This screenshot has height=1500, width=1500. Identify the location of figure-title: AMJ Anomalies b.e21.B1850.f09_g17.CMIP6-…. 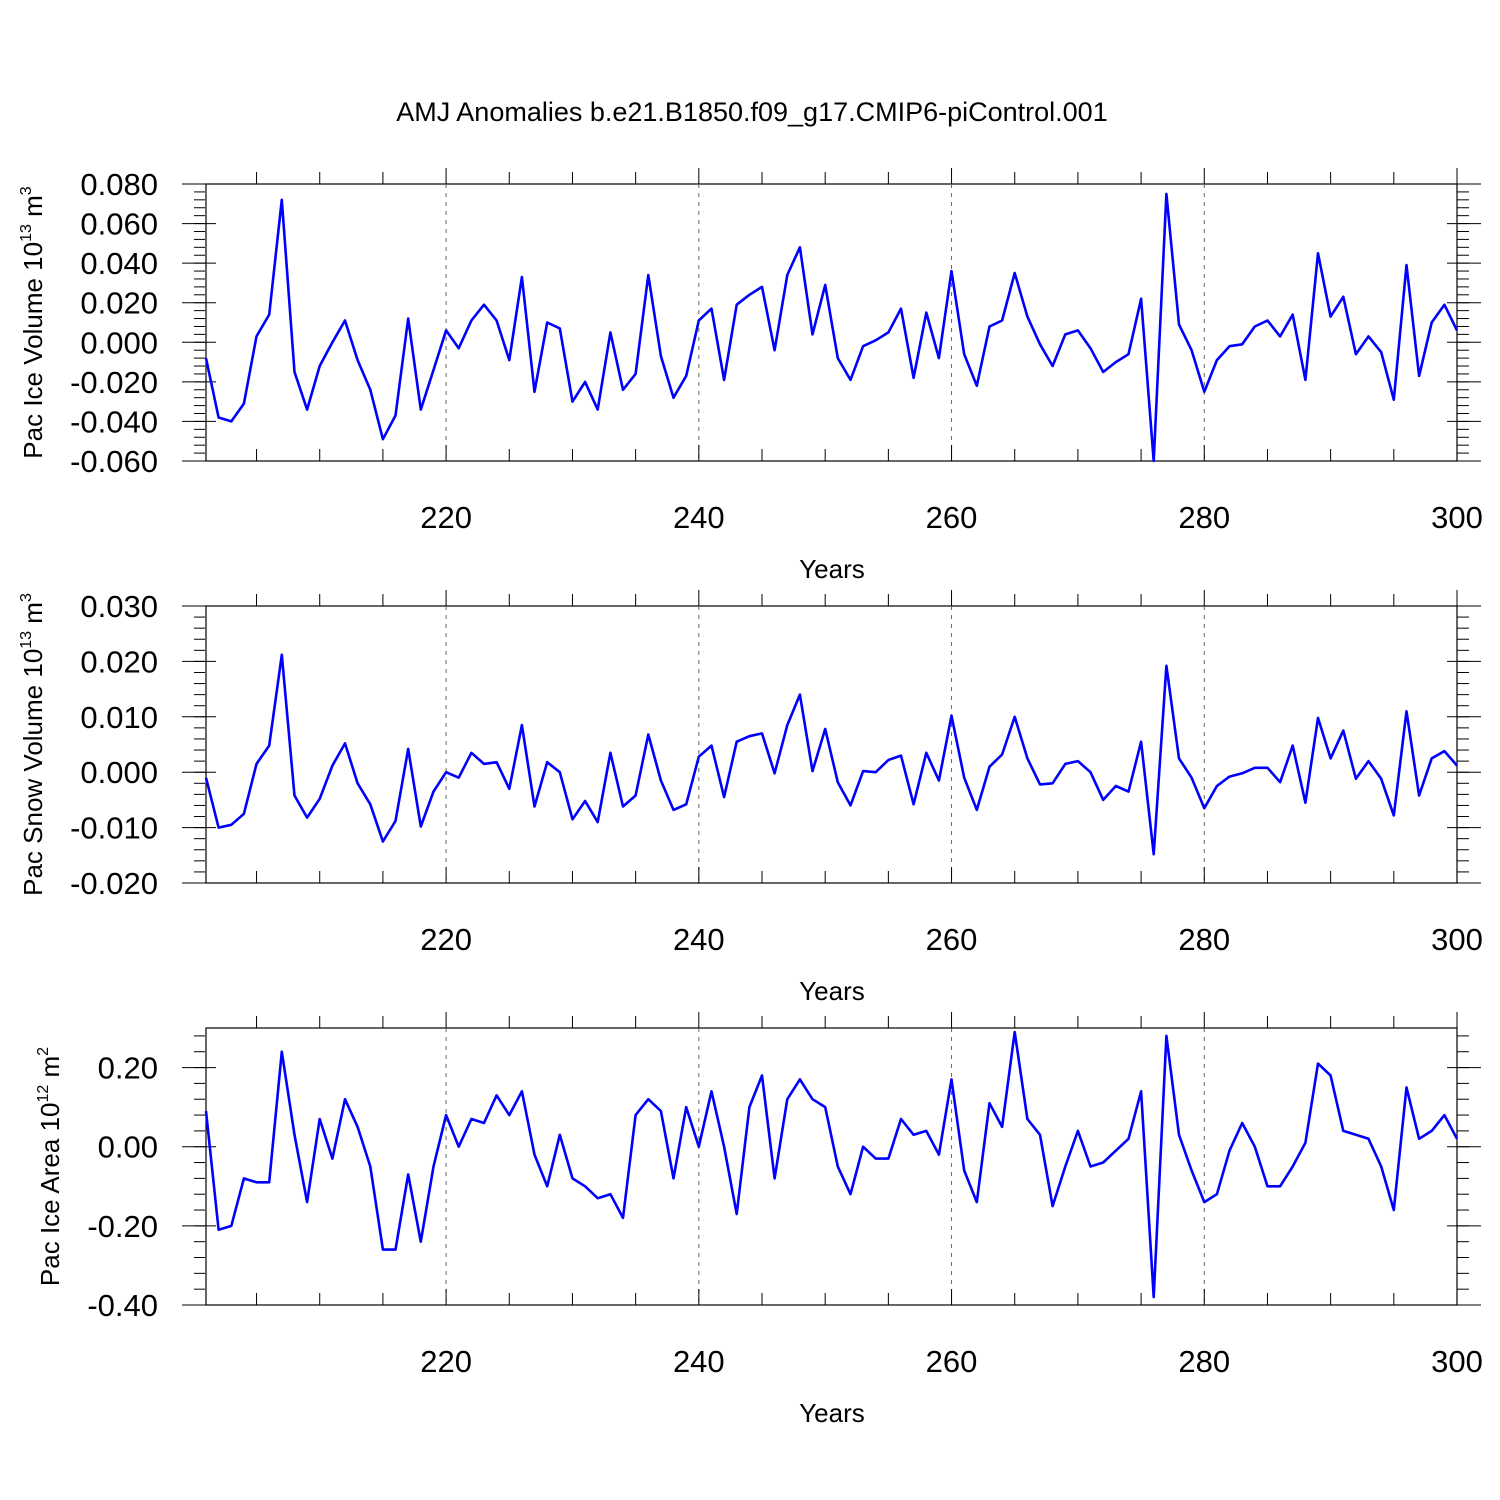
(751, 112).